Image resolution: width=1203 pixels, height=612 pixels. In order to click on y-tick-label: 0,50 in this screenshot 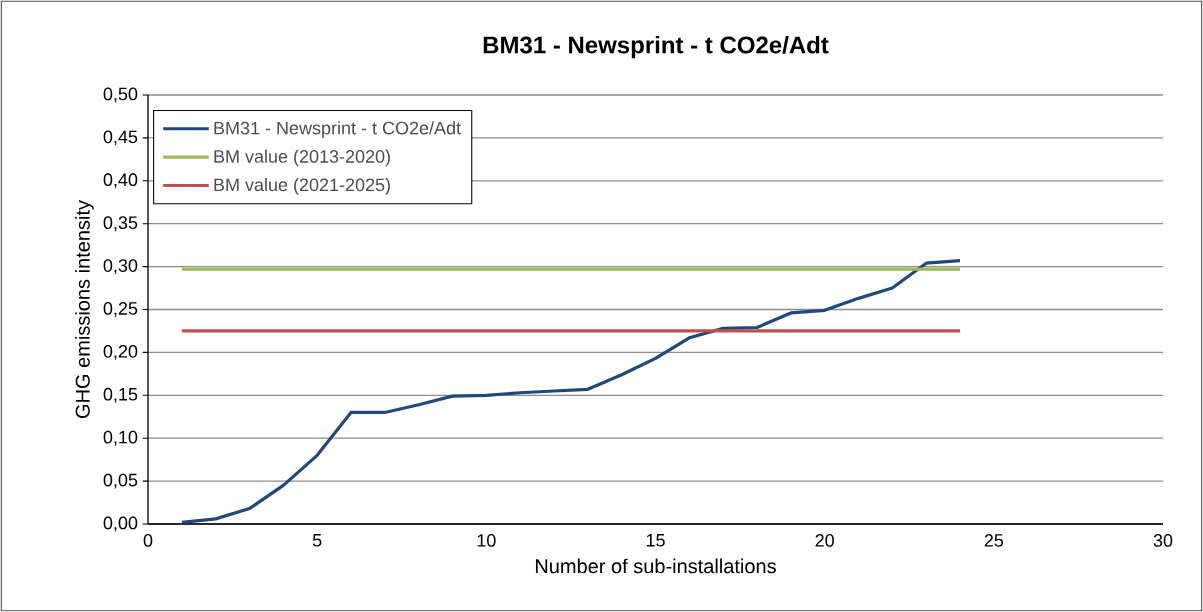, I will do `click(120, 95)`.